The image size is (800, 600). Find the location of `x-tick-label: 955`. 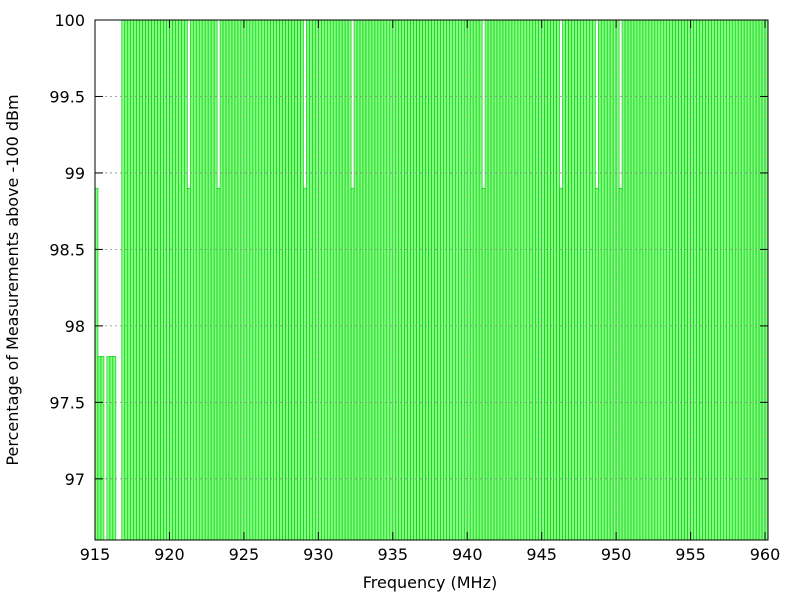

x-tick-label: 955 is located at coordinates (690, 554).